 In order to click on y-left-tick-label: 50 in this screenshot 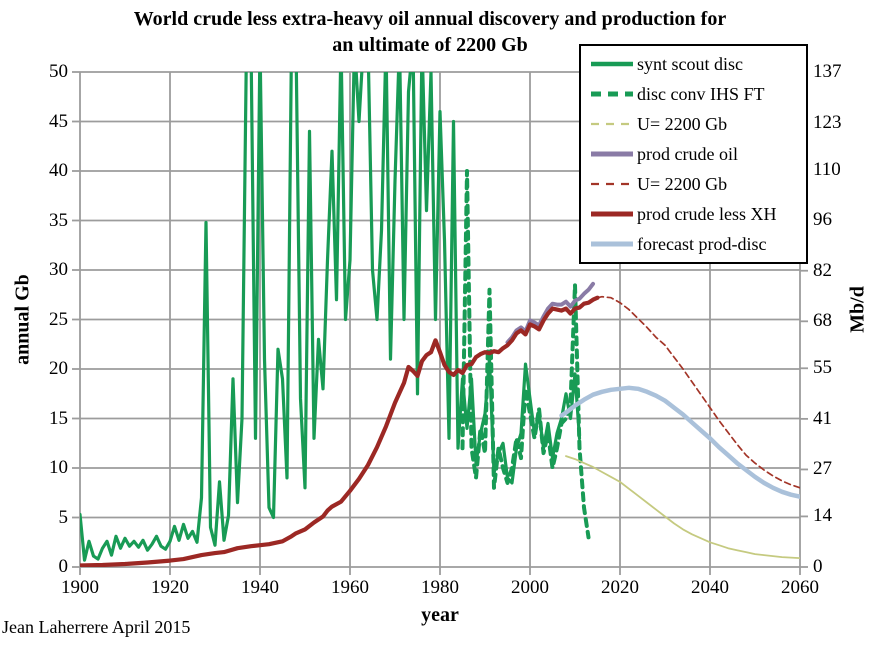, I will do `click(58, 71)`.